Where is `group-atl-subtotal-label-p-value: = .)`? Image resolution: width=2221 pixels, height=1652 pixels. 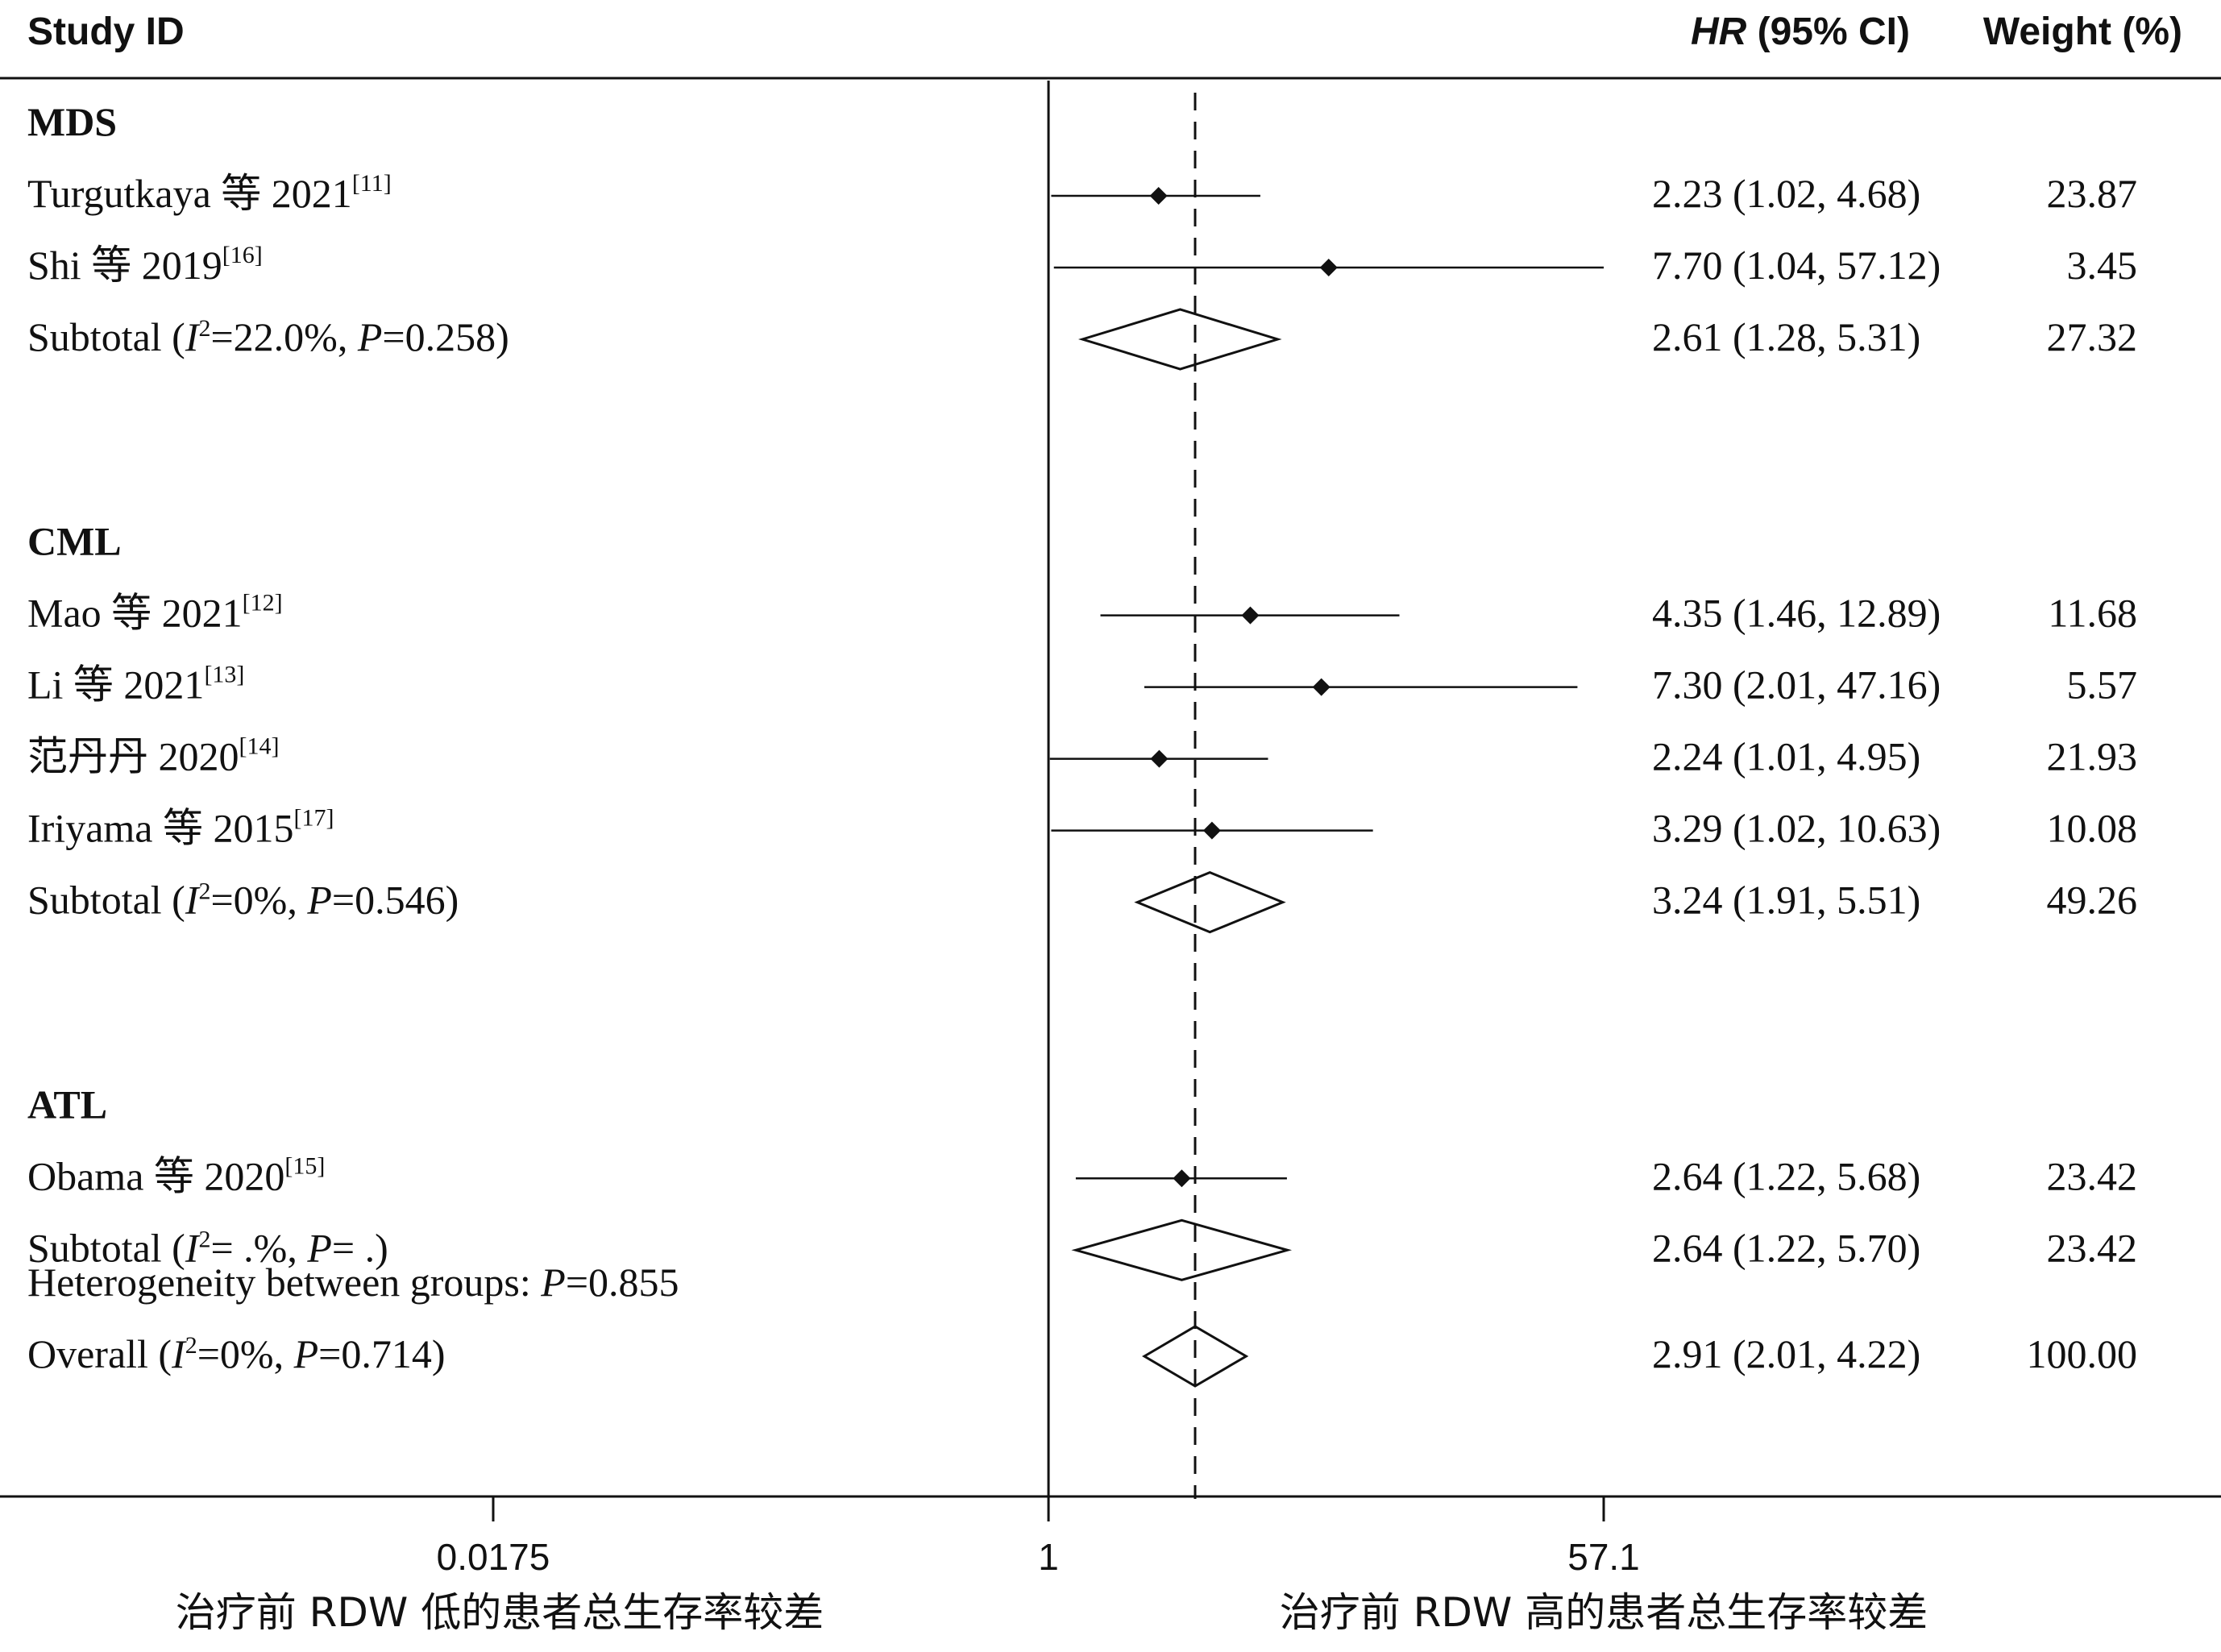
group-atl-subtotal-label-p-value: = .) is located at coordinates (360, 1247).